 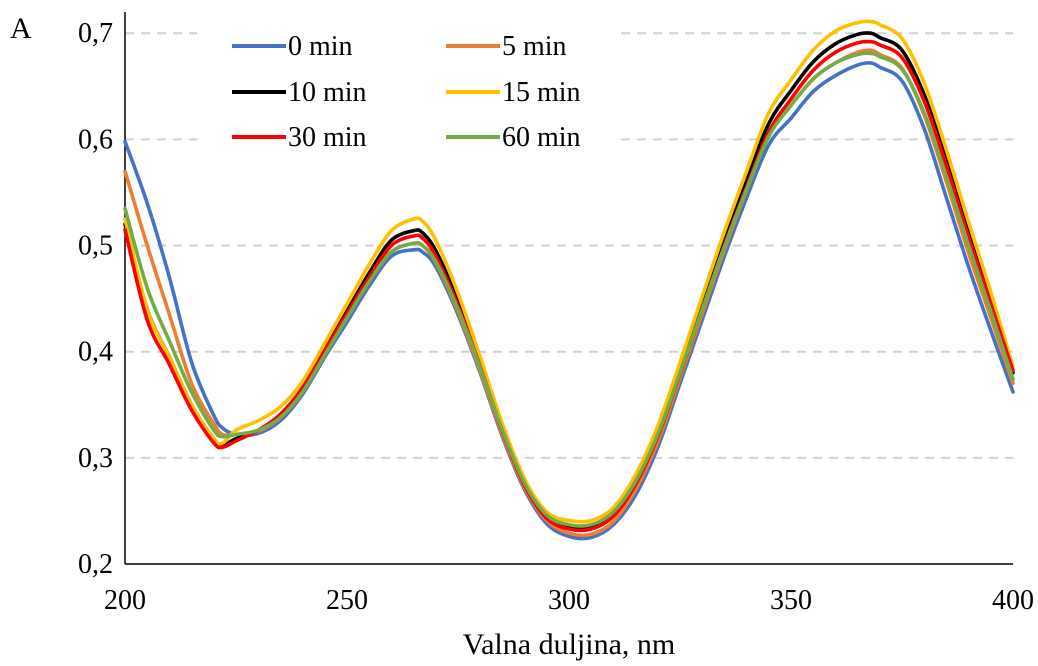 I want to click on y-tick-label: 0,6, so click(x=95, y=139).